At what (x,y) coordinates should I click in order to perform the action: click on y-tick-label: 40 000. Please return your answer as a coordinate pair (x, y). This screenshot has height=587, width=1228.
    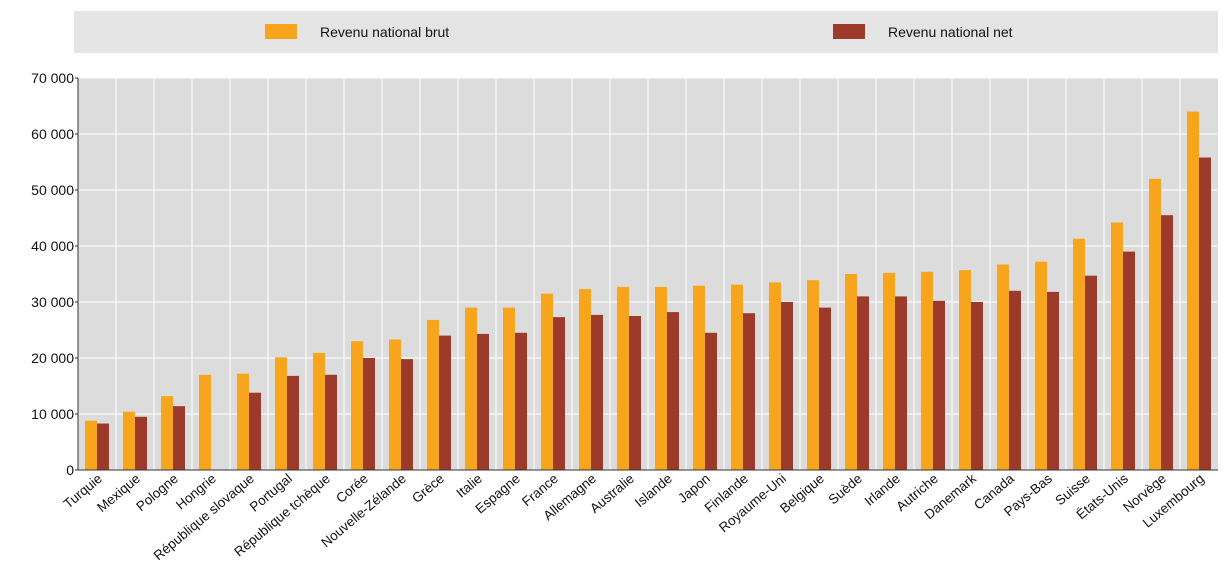
    Looking at the image, I should click on (52, 246).